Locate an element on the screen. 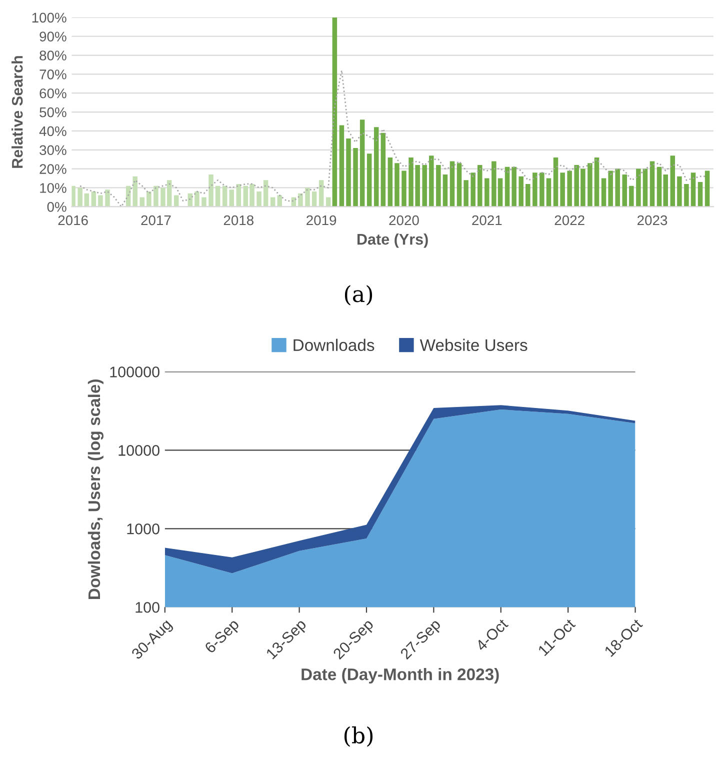 The width and height of the screenshot is (717, 757). y-tick-label: 1000 is located at coordinates (143, 529).